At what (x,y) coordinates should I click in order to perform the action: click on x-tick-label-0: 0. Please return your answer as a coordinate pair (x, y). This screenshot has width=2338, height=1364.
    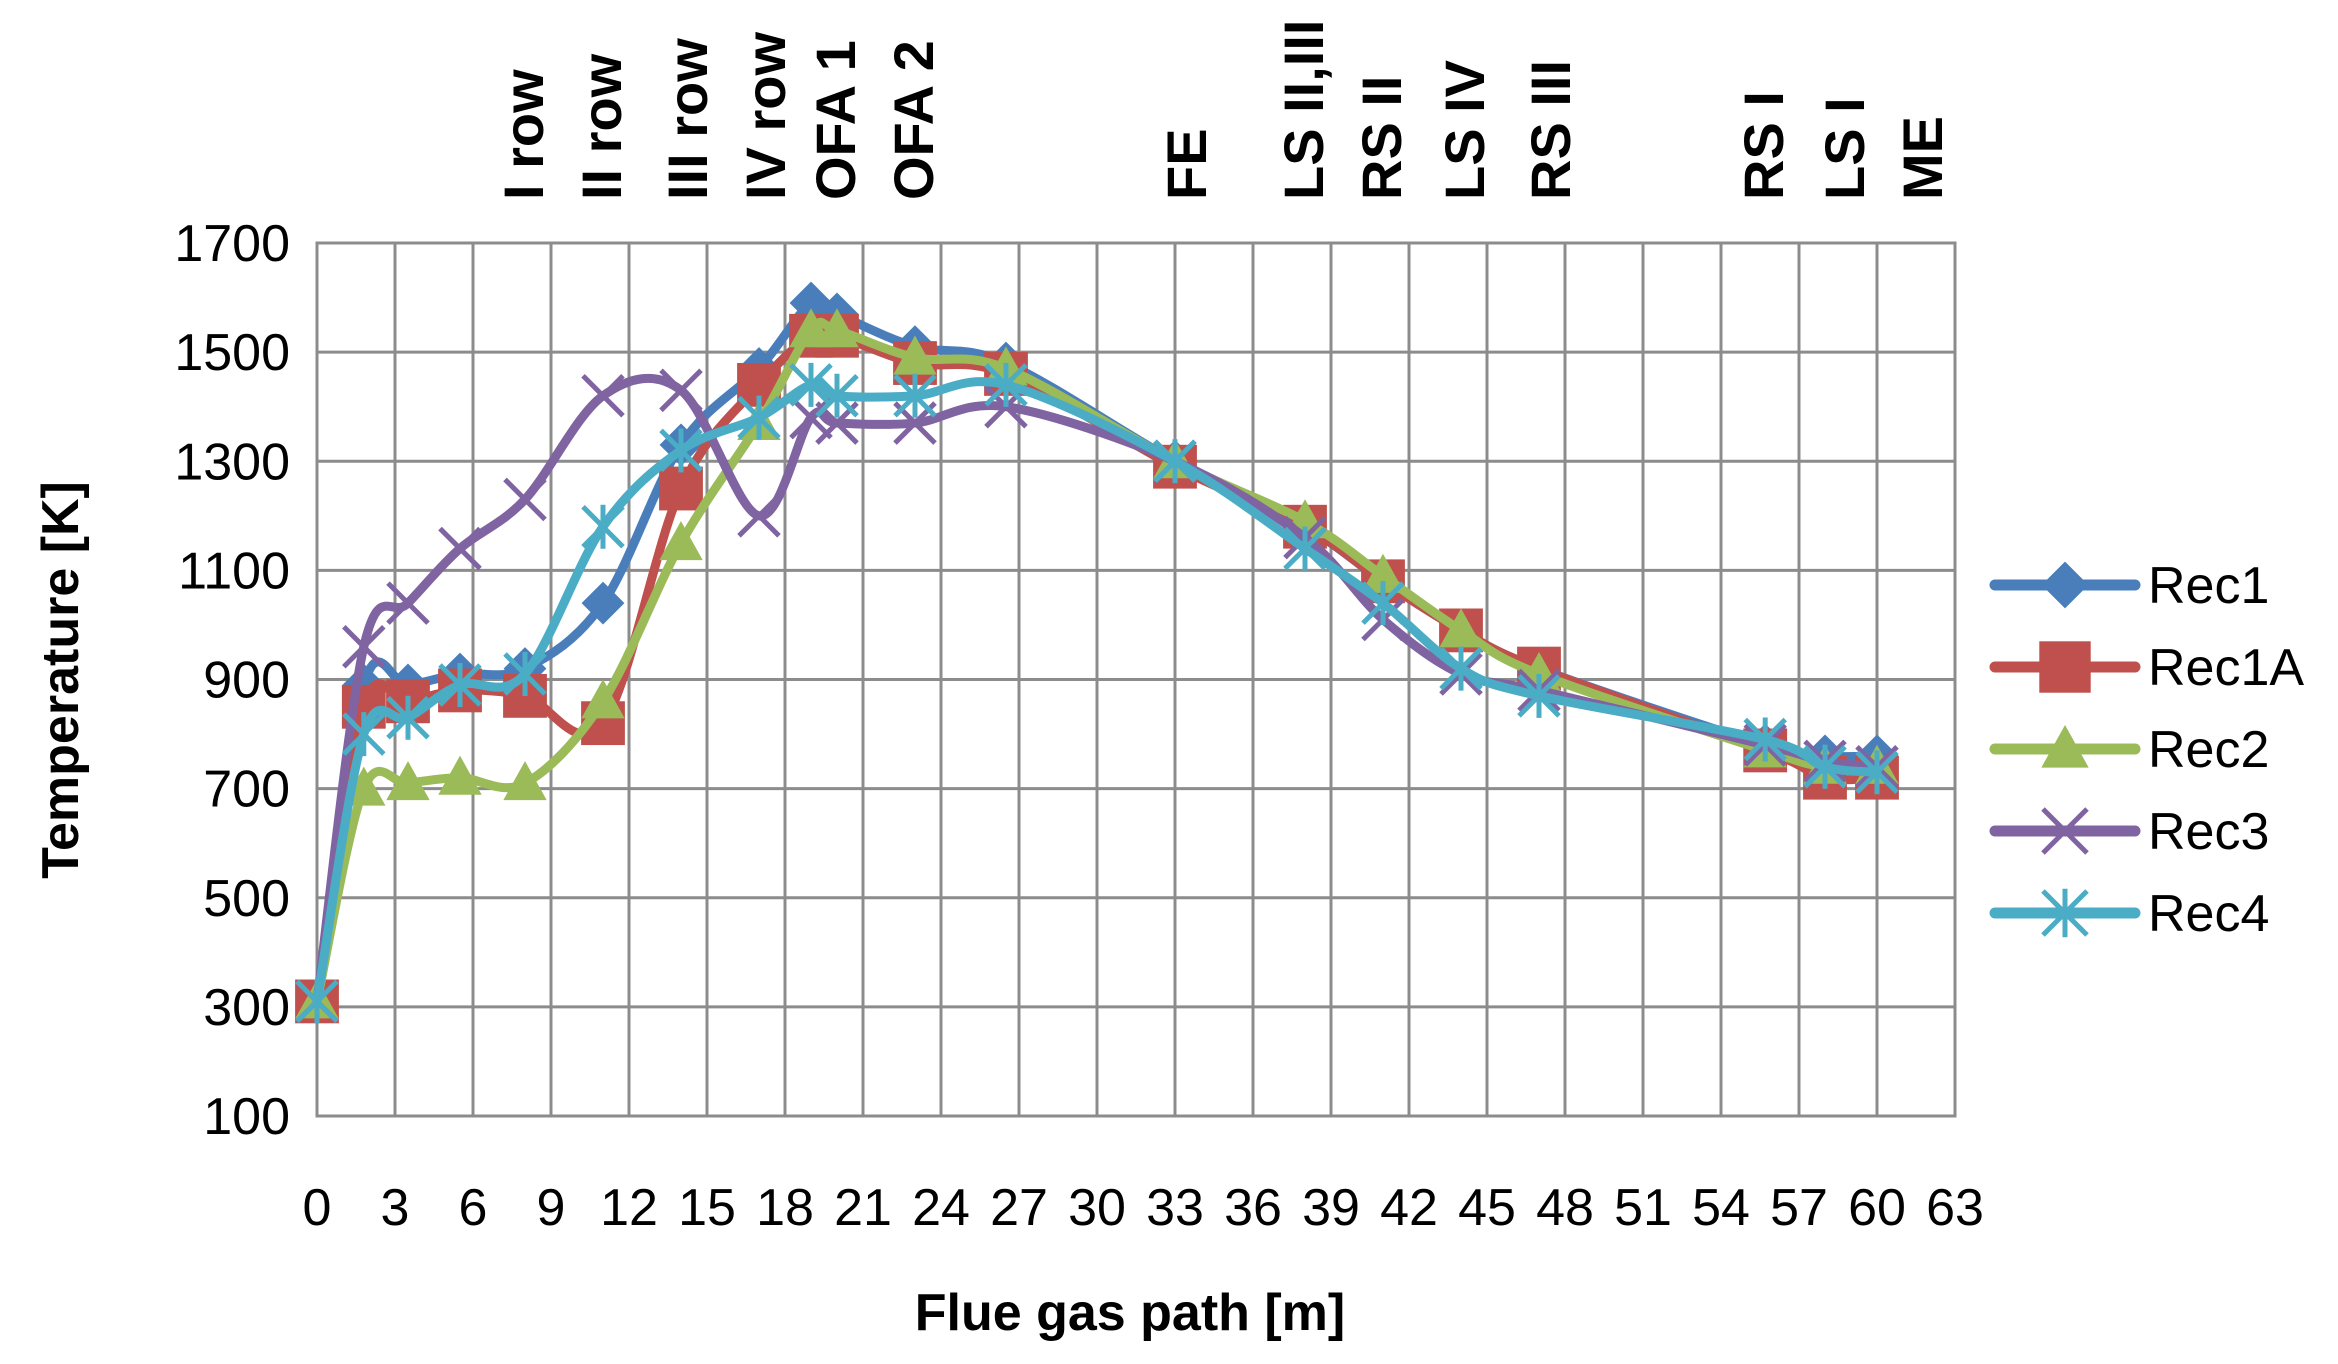
    Looking at the image, I should click on (317, 1208).